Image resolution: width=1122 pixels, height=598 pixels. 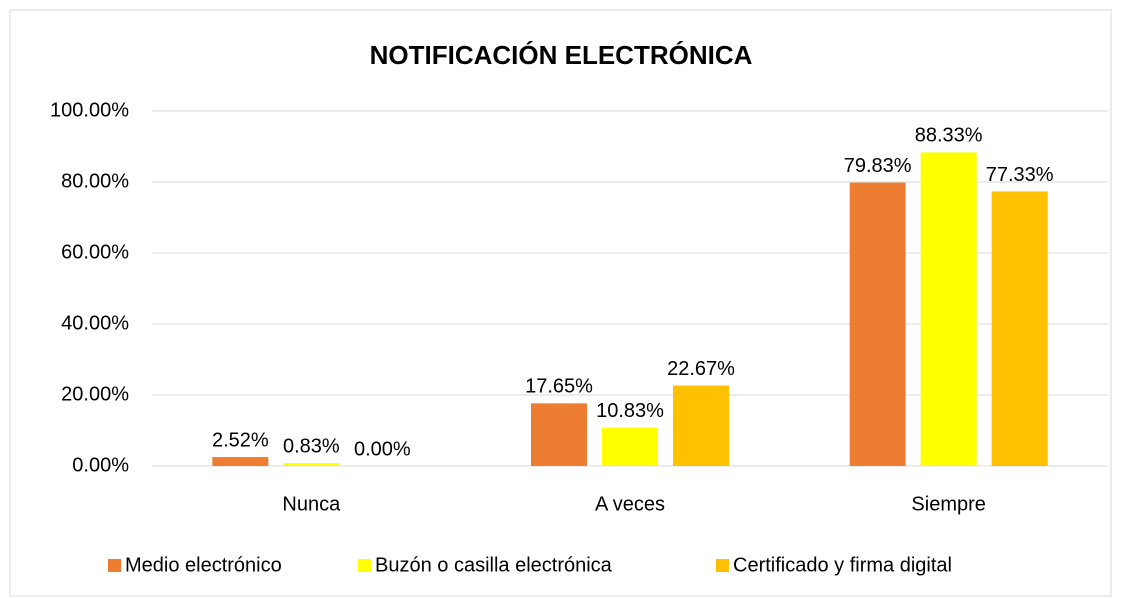 I want to click on data-label: 0.83%, so click(x=311, y=446).